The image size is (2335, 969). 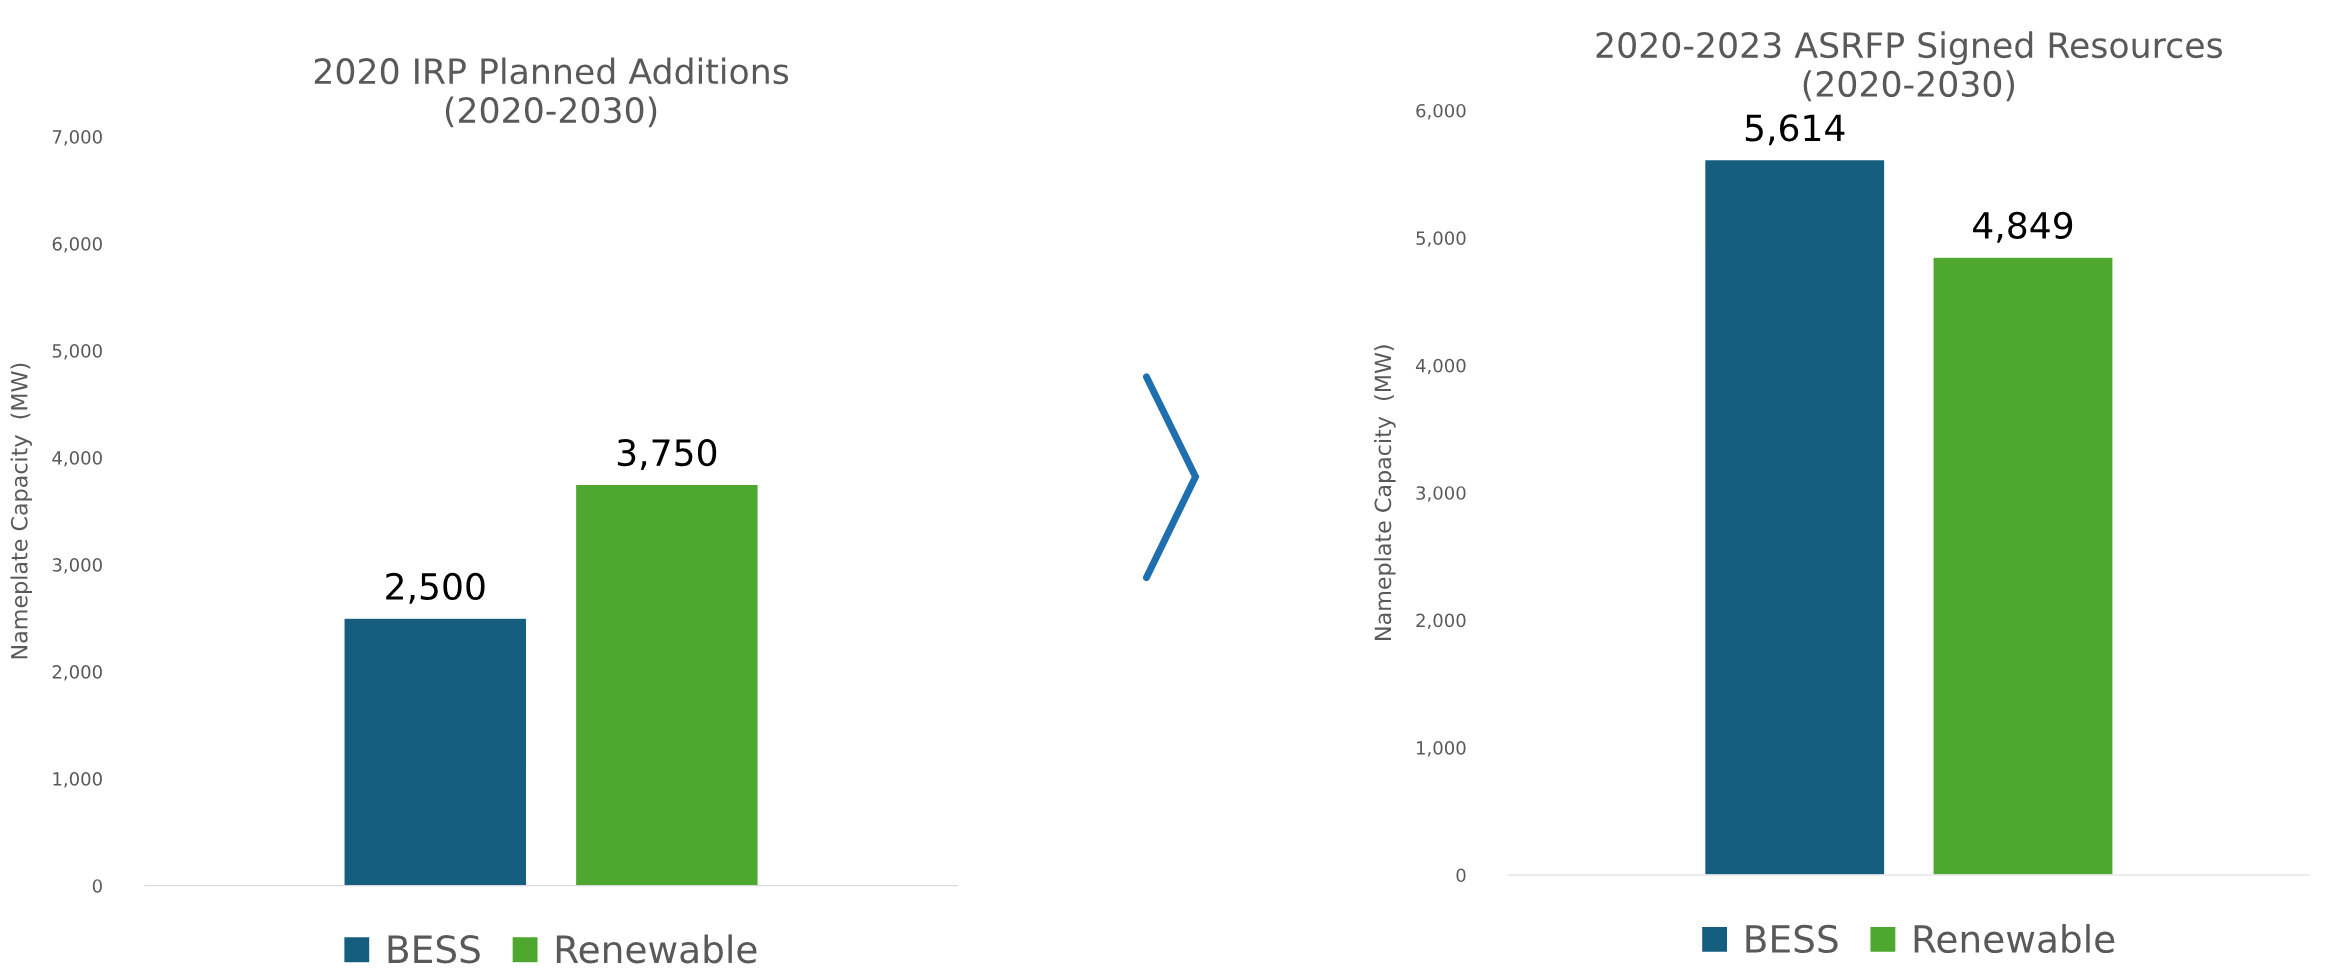 What do you see at coordinates (77, 138) in the screenshot?
I see `y-tick-label: 7,000` at bounding box center [77, 138].